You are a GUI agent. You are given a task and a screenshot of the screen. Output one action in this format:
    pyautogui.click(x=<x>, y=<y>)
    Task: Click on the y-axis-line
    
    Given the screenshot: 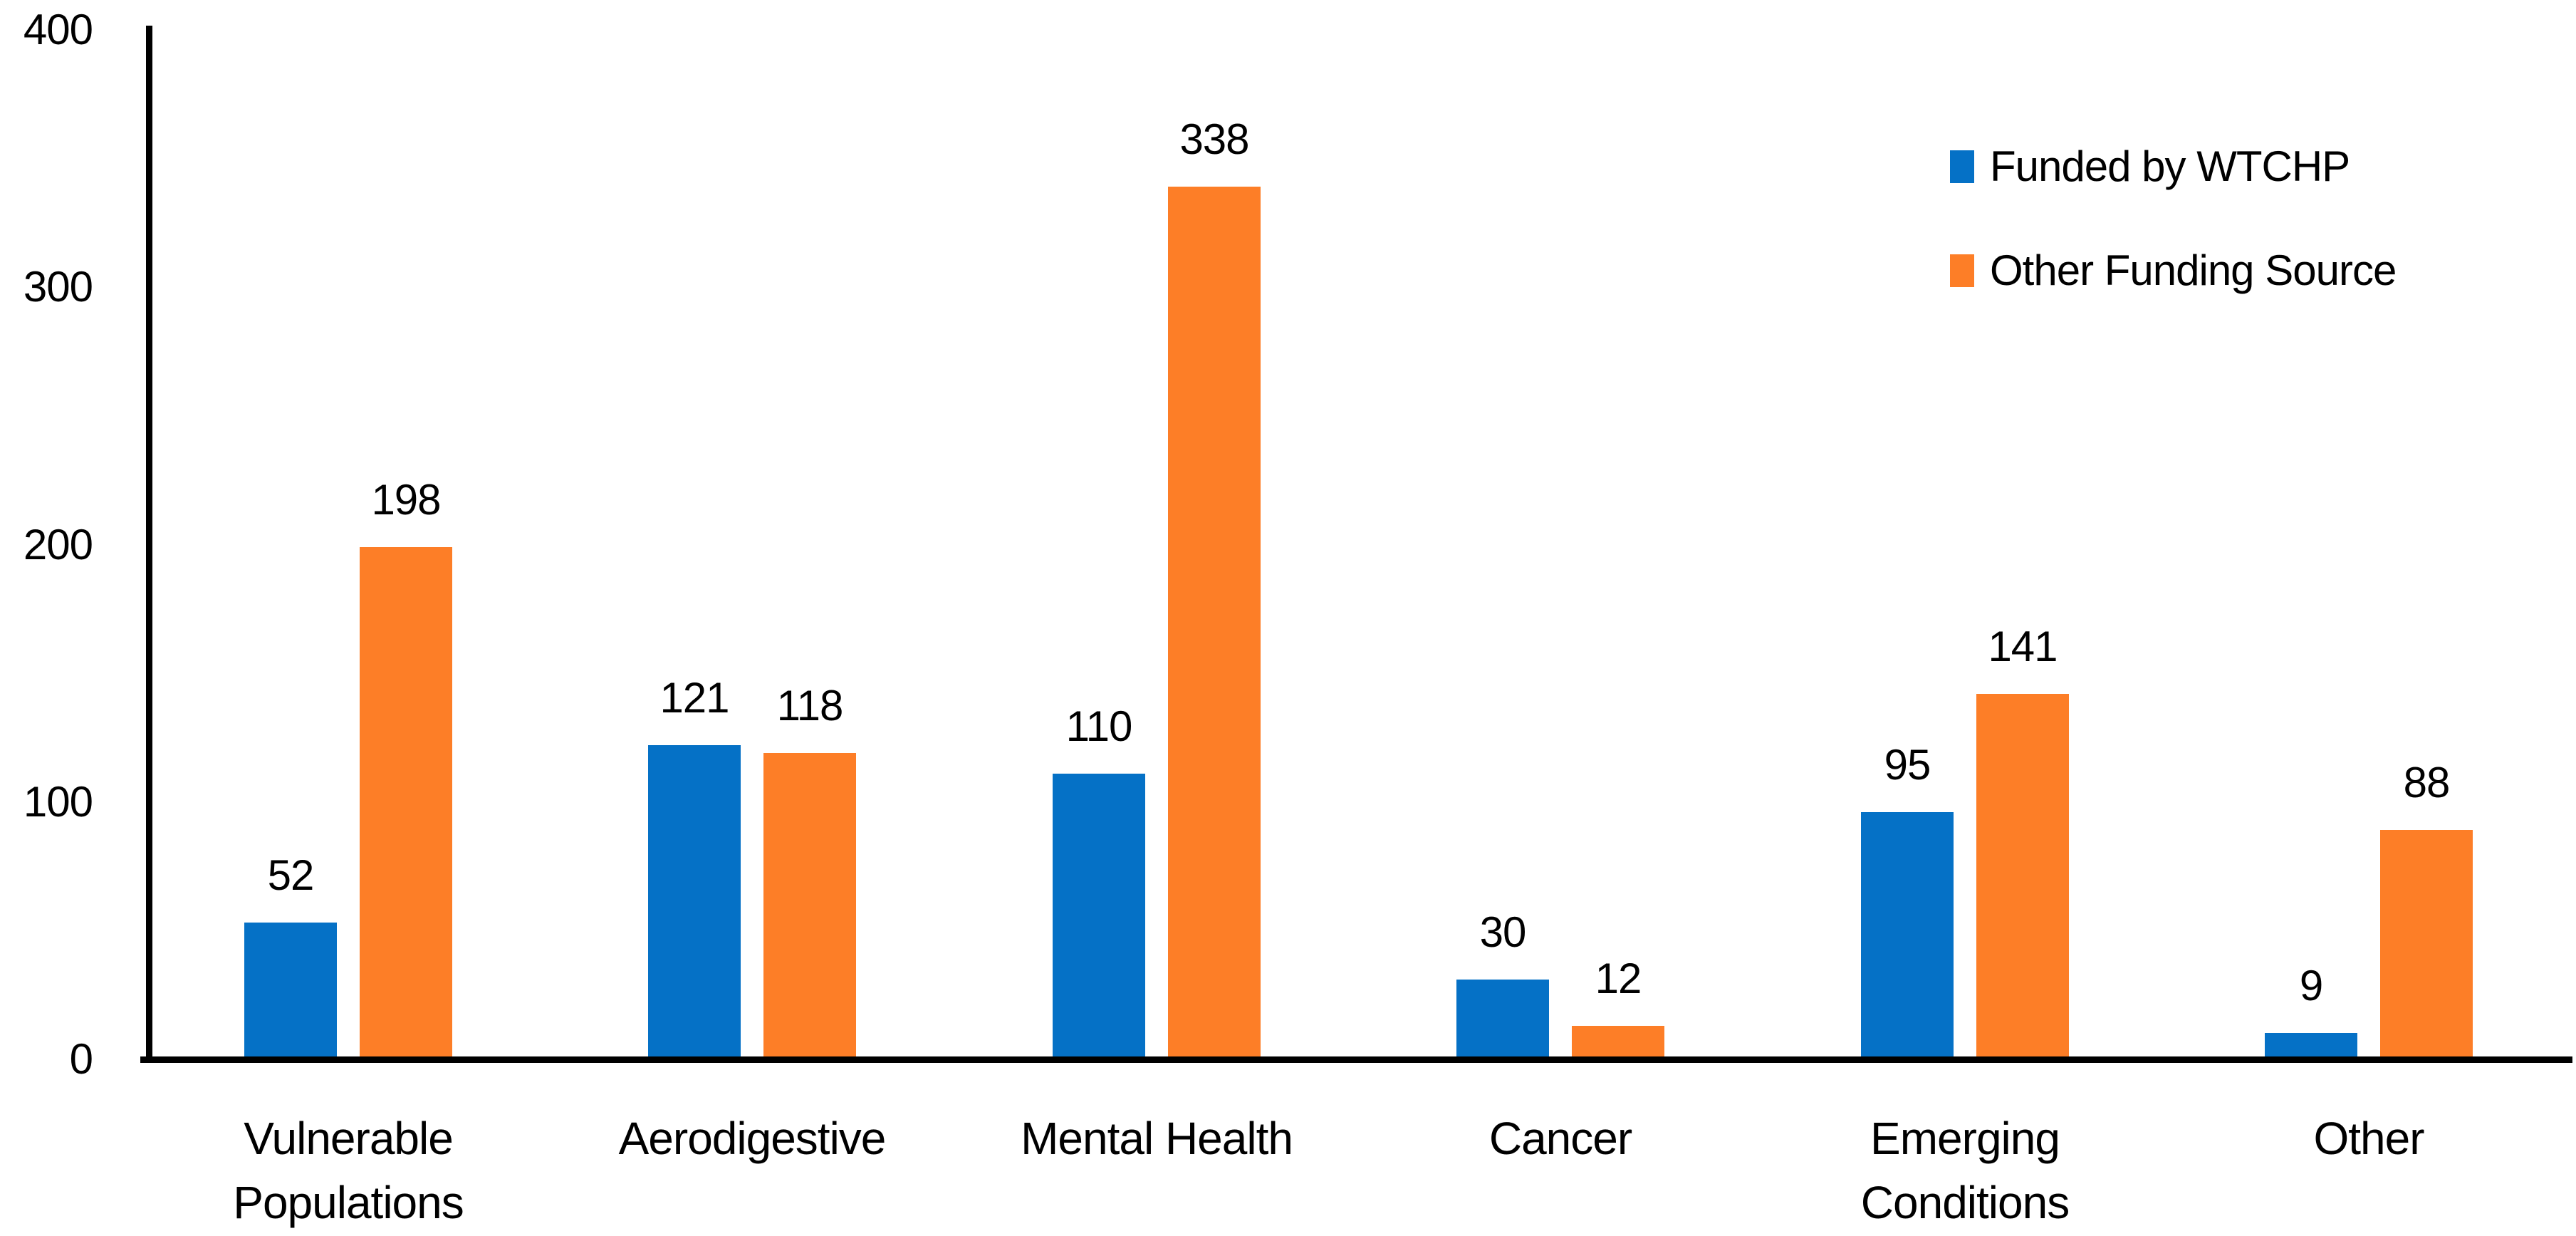 What is the action you would take?
    pyautogui.click(x=149, y=544)
    